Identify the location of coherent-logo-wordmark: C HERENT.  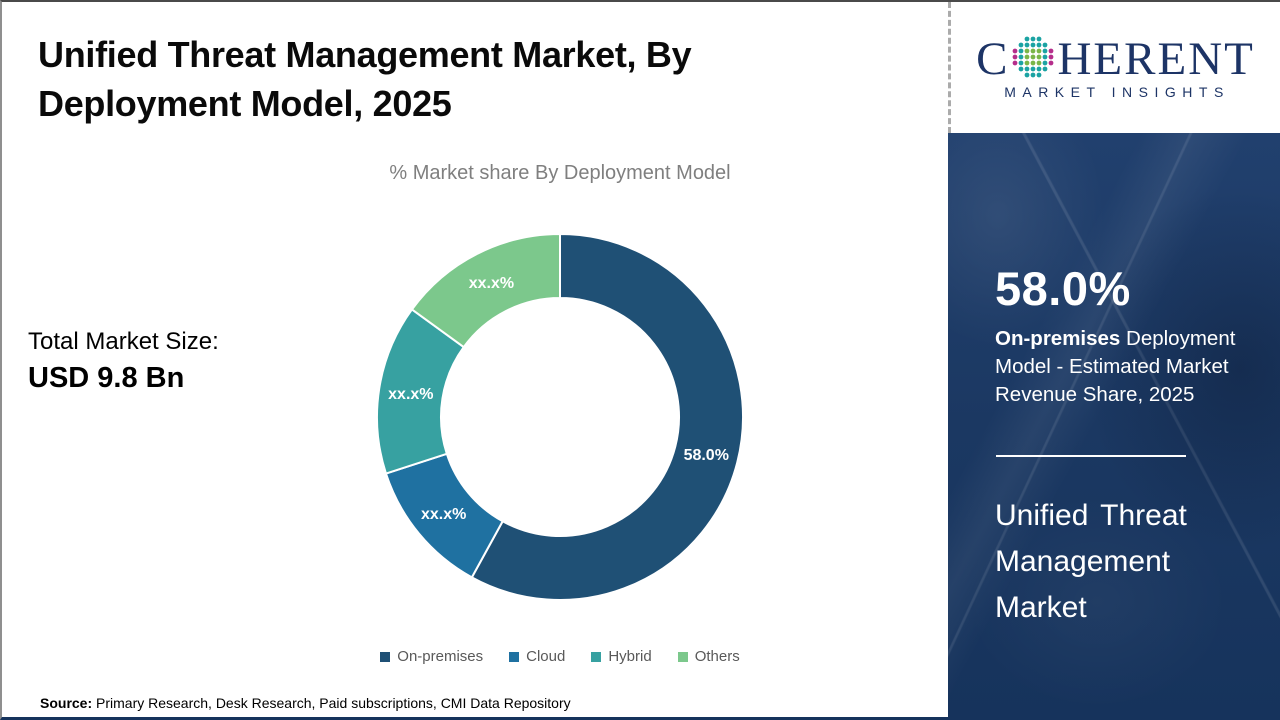
(1115, 59).